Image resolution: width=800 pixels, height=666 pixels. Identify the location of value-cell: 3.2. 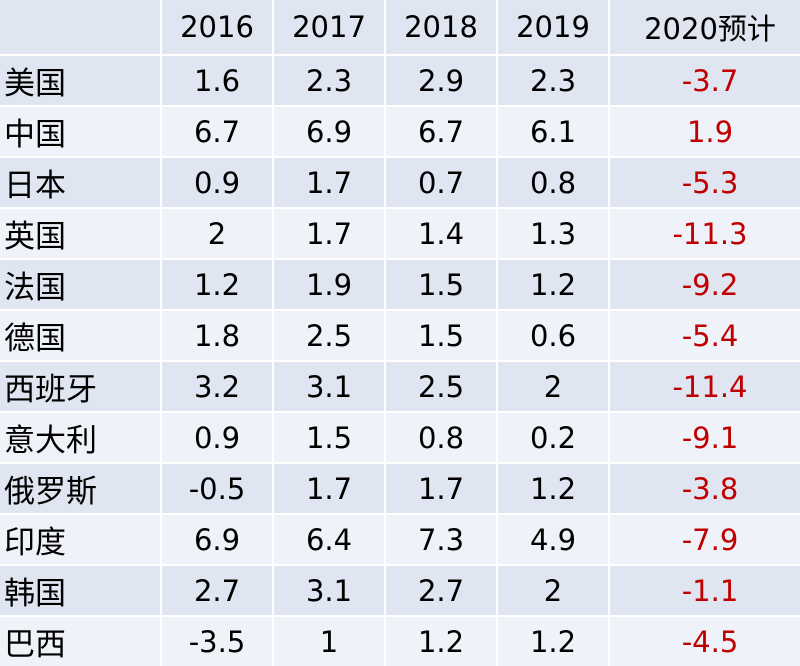
(217, 386).